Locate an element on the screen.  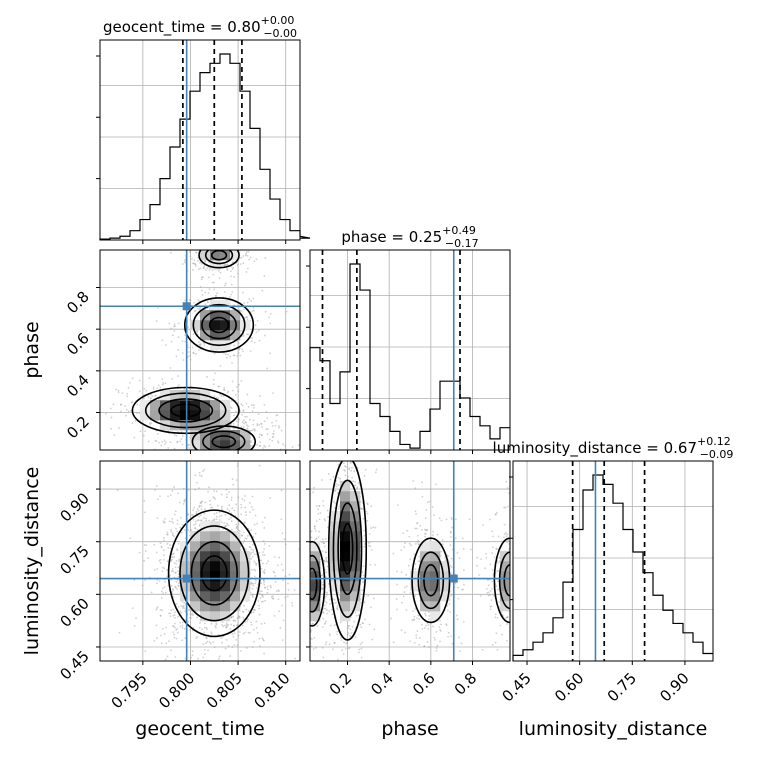
histogram-geocent_time is located at coordinates (205, 146).